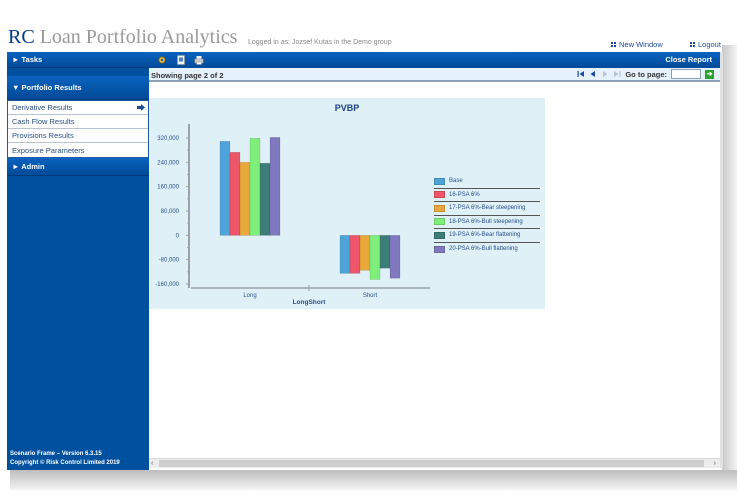  What do you see at coordinates (136, 37) in the screenshot?
I see `brand-title: Loan Portfolio Analytics` at bounding box center [136, 37].